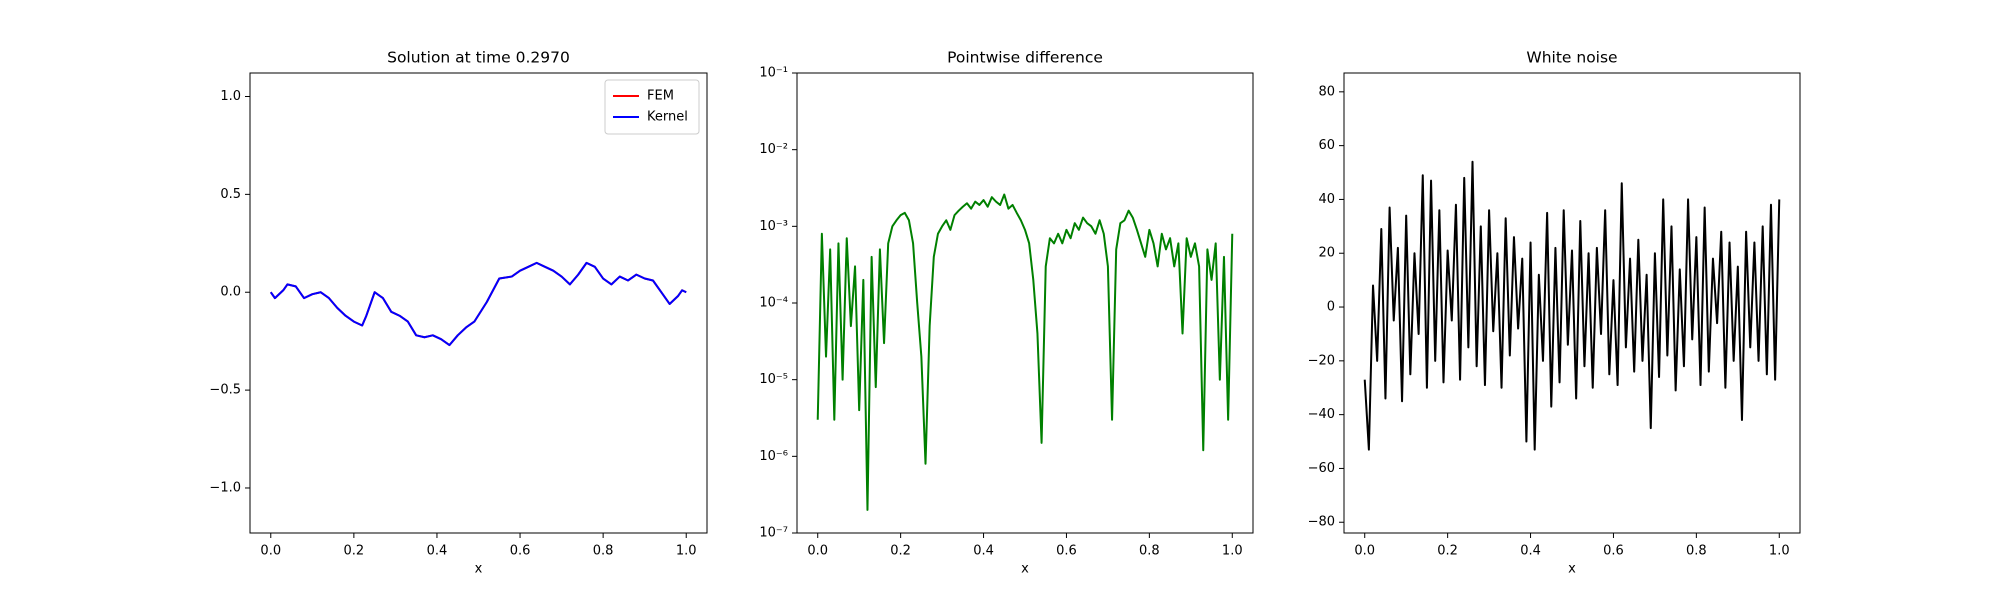  I want to click on subplot-title: Pointwise difference, so click(1025, 58).